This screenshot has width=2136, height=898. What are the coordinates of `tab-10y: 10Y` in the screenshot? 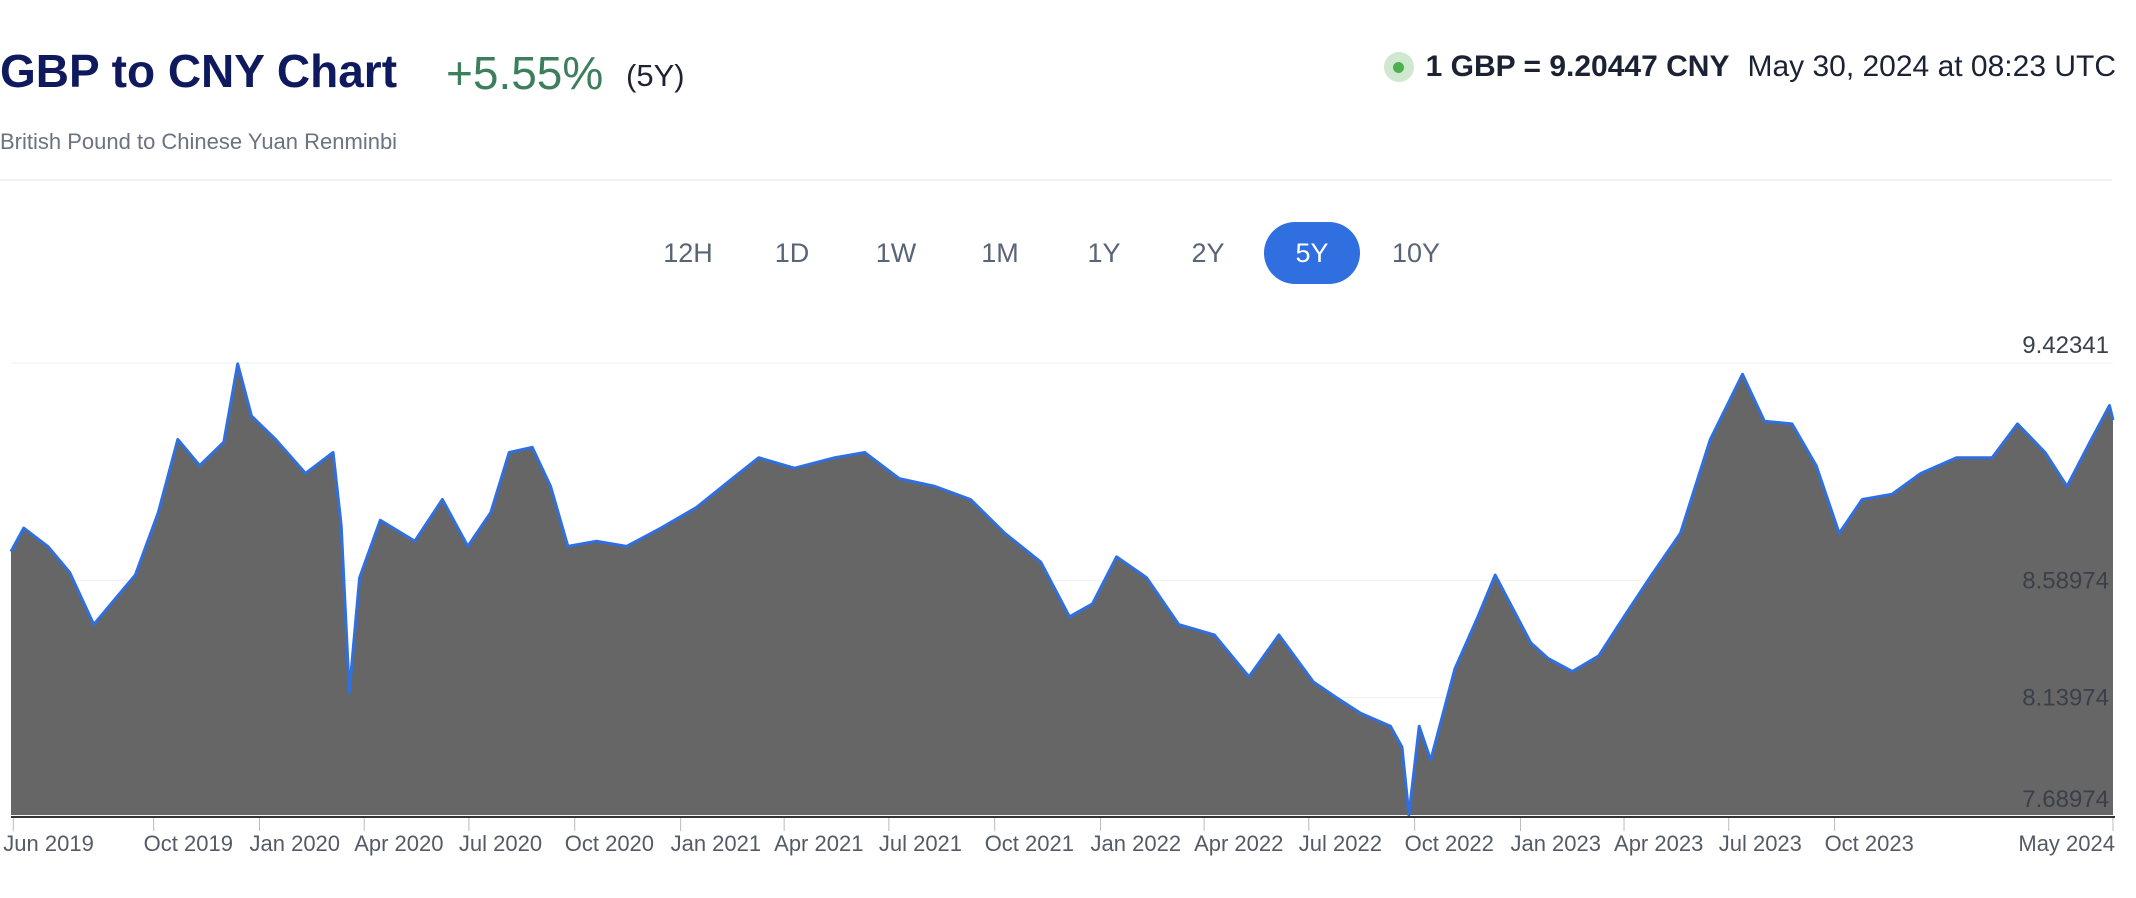 It's located at (1416, 252).